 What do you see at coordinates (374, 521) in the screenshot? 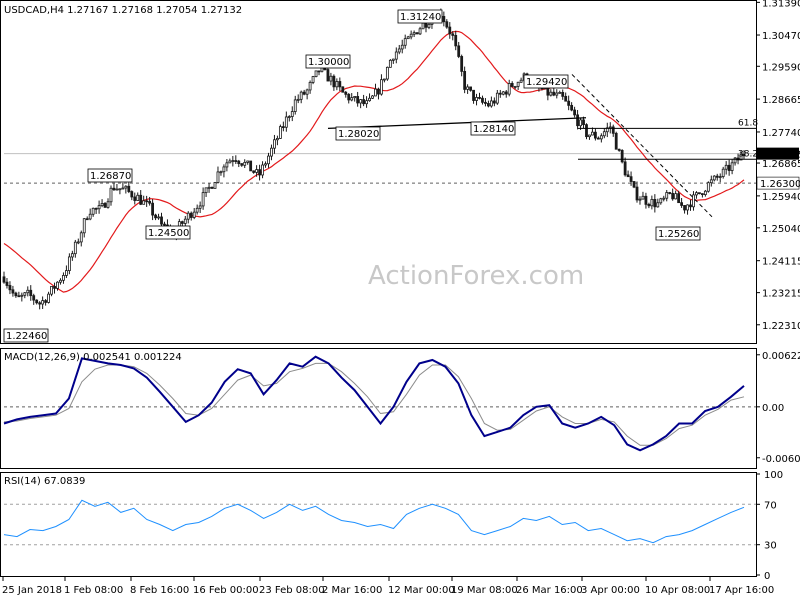
I see `rsi-line` at bounding box center [374, 521].